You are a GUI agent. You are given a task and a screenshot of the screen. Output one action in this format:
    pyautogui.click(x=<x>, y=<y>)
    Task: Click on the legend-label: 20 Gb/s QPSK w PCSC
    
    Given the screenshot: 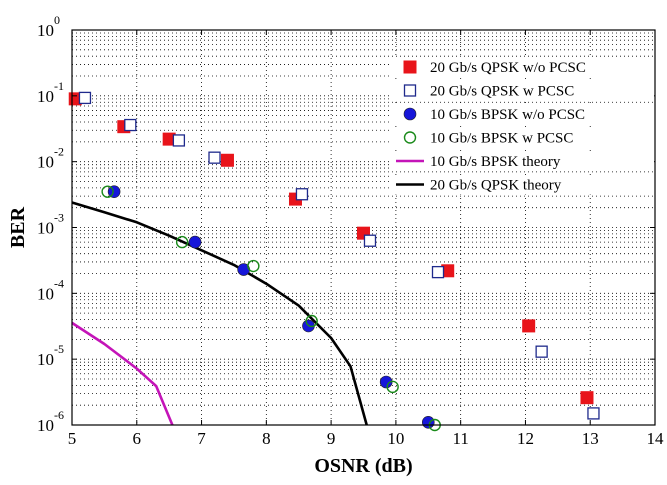 What is the action you would take?
    pyautogui.click(x=502, y=92)
    